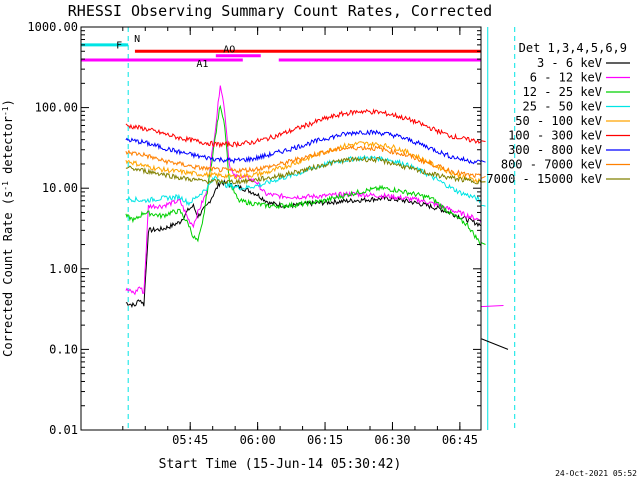 This screenshot has width=640, height=480. I want to click on legend-label: 6 - 12 keV, so click(566, 78).